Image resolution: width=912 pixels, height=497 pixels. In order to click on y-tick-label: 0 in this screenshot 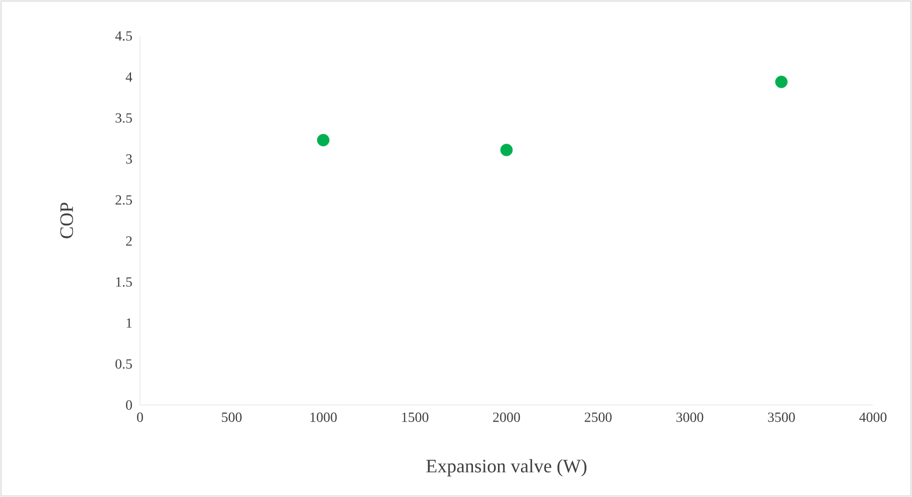, I will do `click(129, 405)`.